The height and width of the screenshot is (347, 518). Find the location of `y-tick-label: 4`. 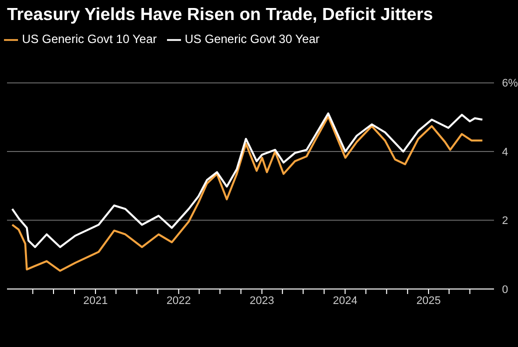

y-tick-label: 4 is located at coordinates (505, 152).